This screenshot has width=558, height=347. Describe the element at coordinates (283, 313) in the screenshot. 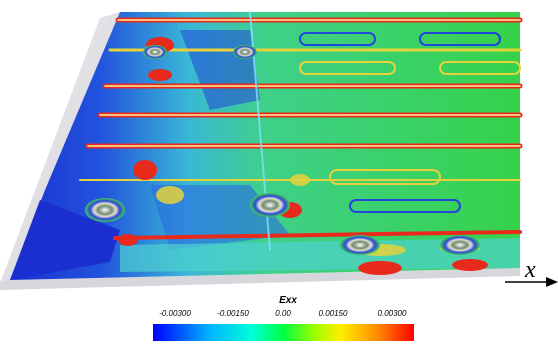

I see `legend-tick-zero: 0.00` at that location.